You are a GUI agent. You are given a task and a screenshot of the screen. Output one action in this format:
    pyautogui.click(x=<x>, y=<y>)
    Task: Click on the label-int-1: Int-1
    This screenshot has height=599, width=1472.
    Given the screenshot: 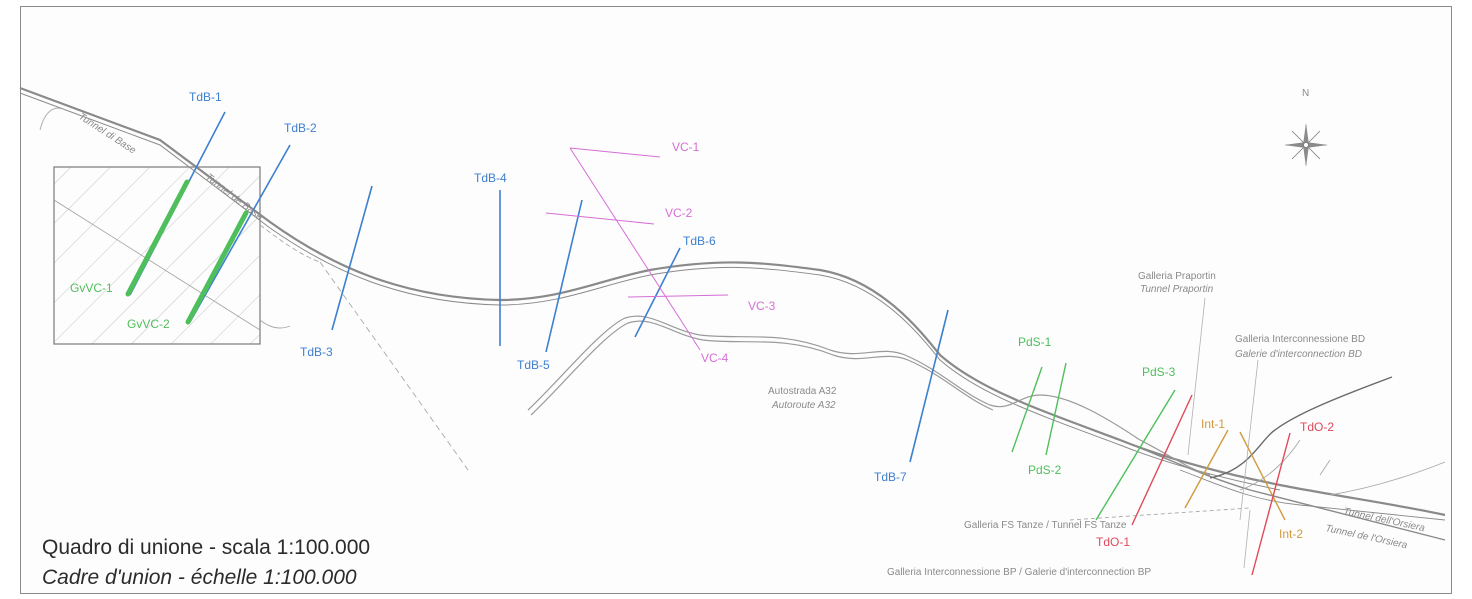 What is the action you would take?
    pyautogui.click(x=1213, y=424)
    